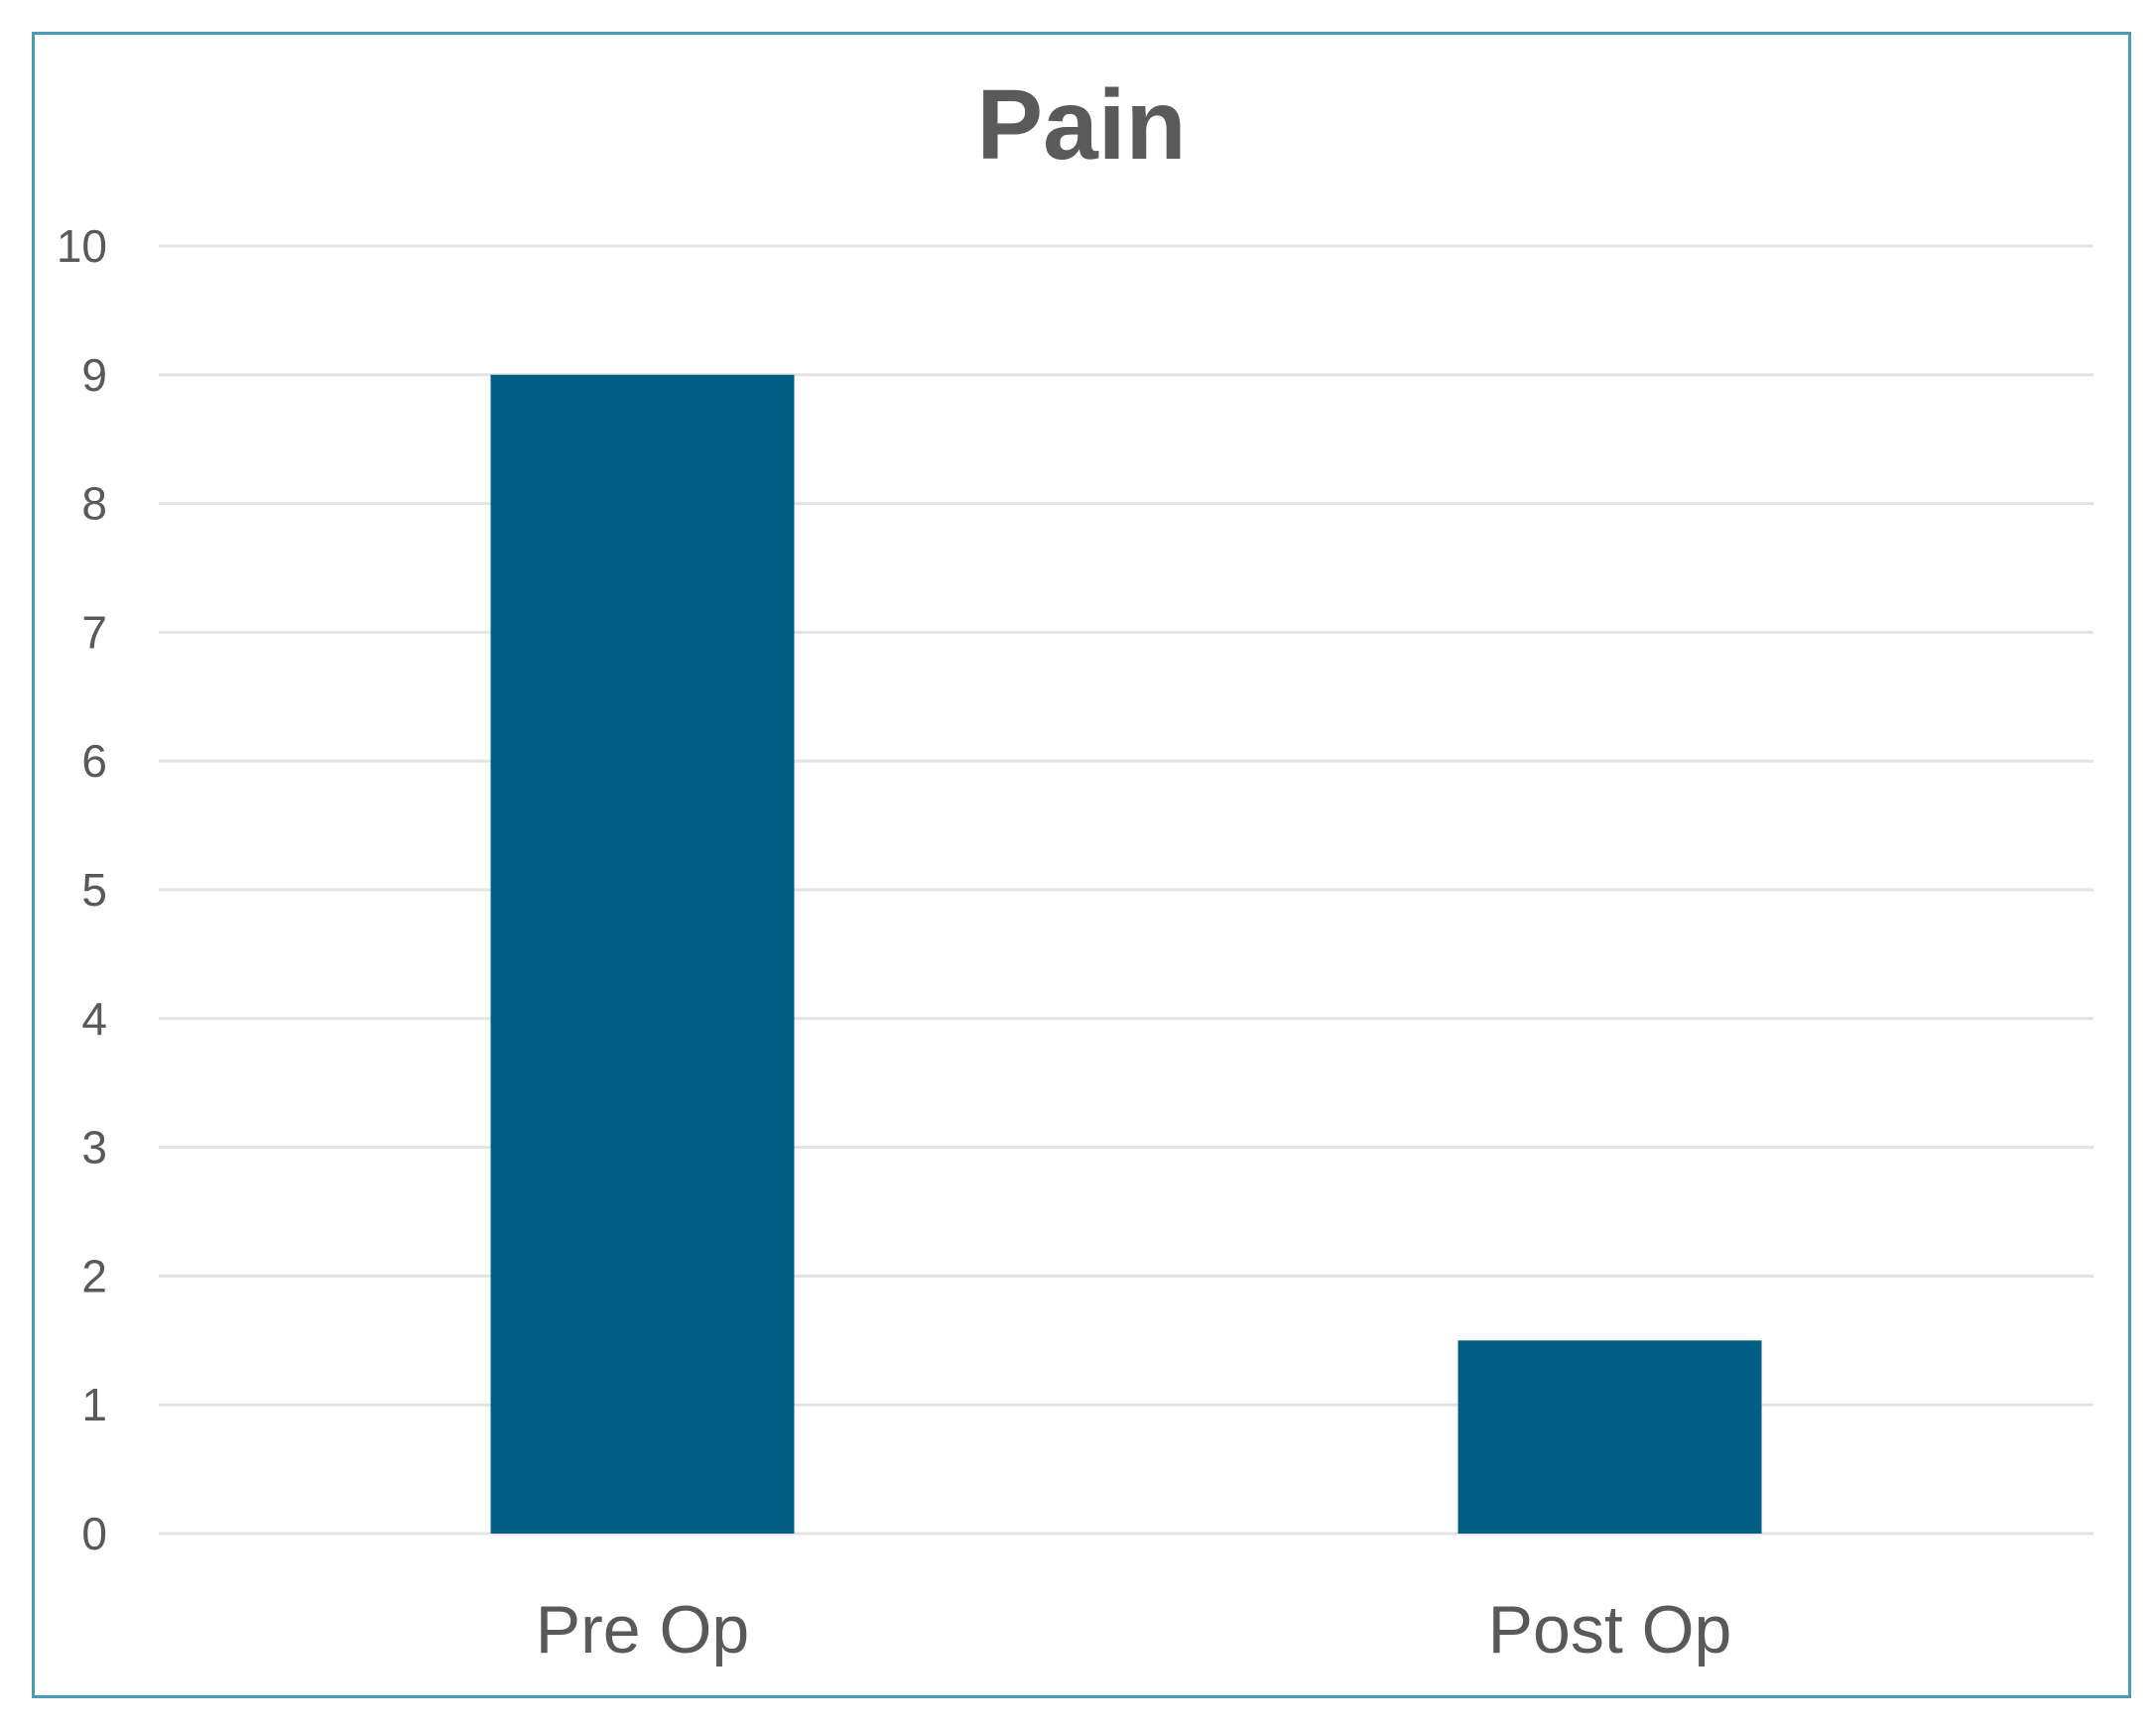 Image resolution: width=2156 pixels, height=1729 pixels. I want to click on y-tick-label: 8, so click(94, 504).